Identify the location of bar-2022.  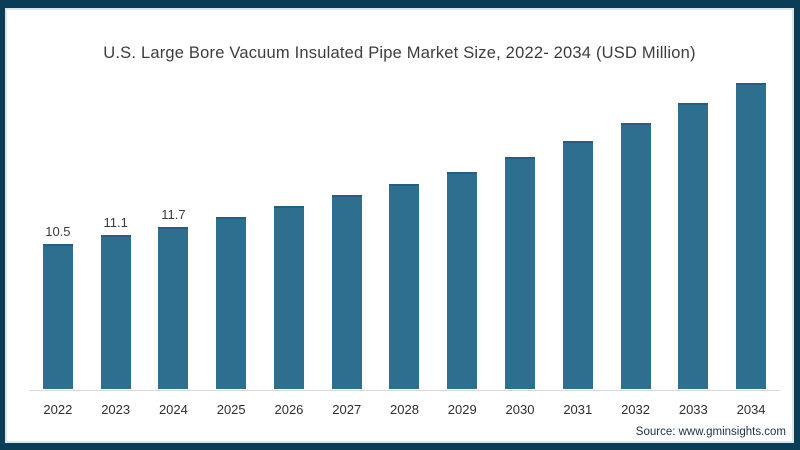
(57, 316).